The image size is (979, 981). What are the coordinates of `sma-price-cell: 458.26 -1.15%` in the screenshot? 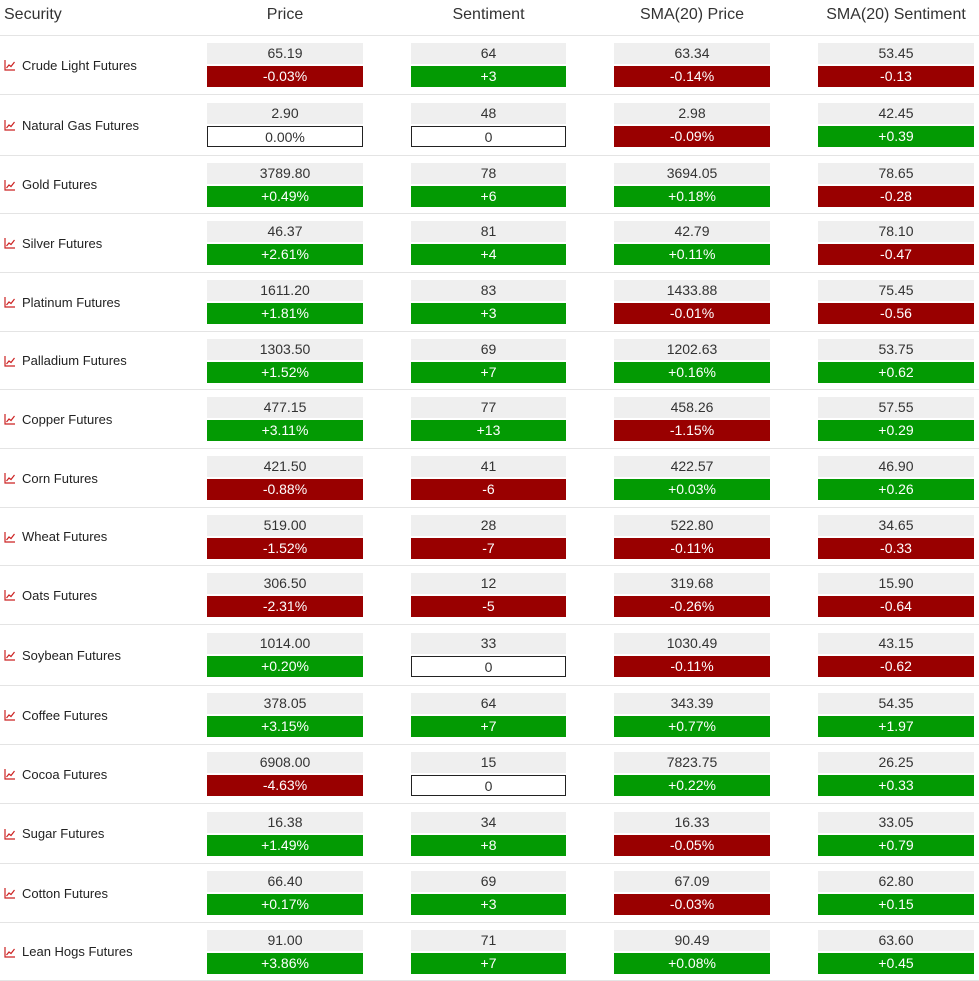 It's located at (692, 419).